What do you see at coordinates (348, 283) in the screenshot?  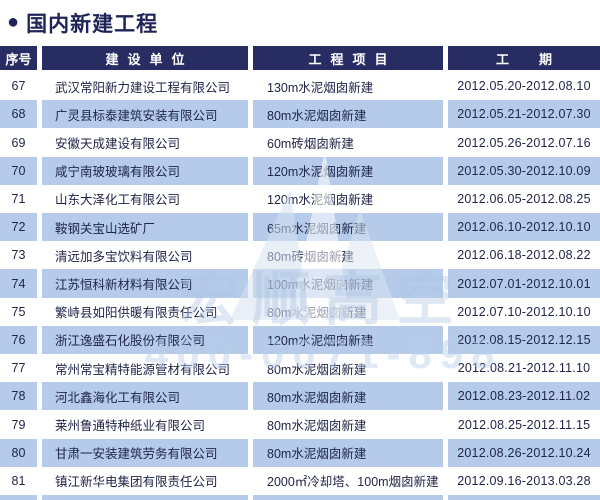 I see `project-name: 100m水泥烟囱新建` at bounding box center [348, 283].